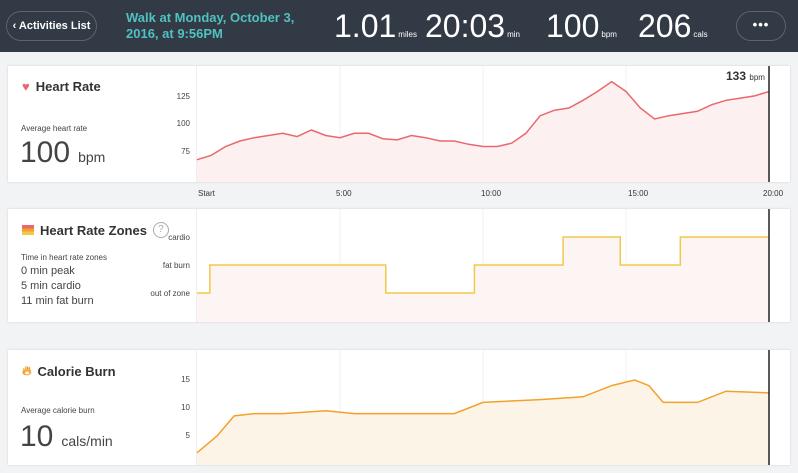  Describe the element at coordinates (160, 230) in the screenshot. I see `help-icon: ?` at that location.